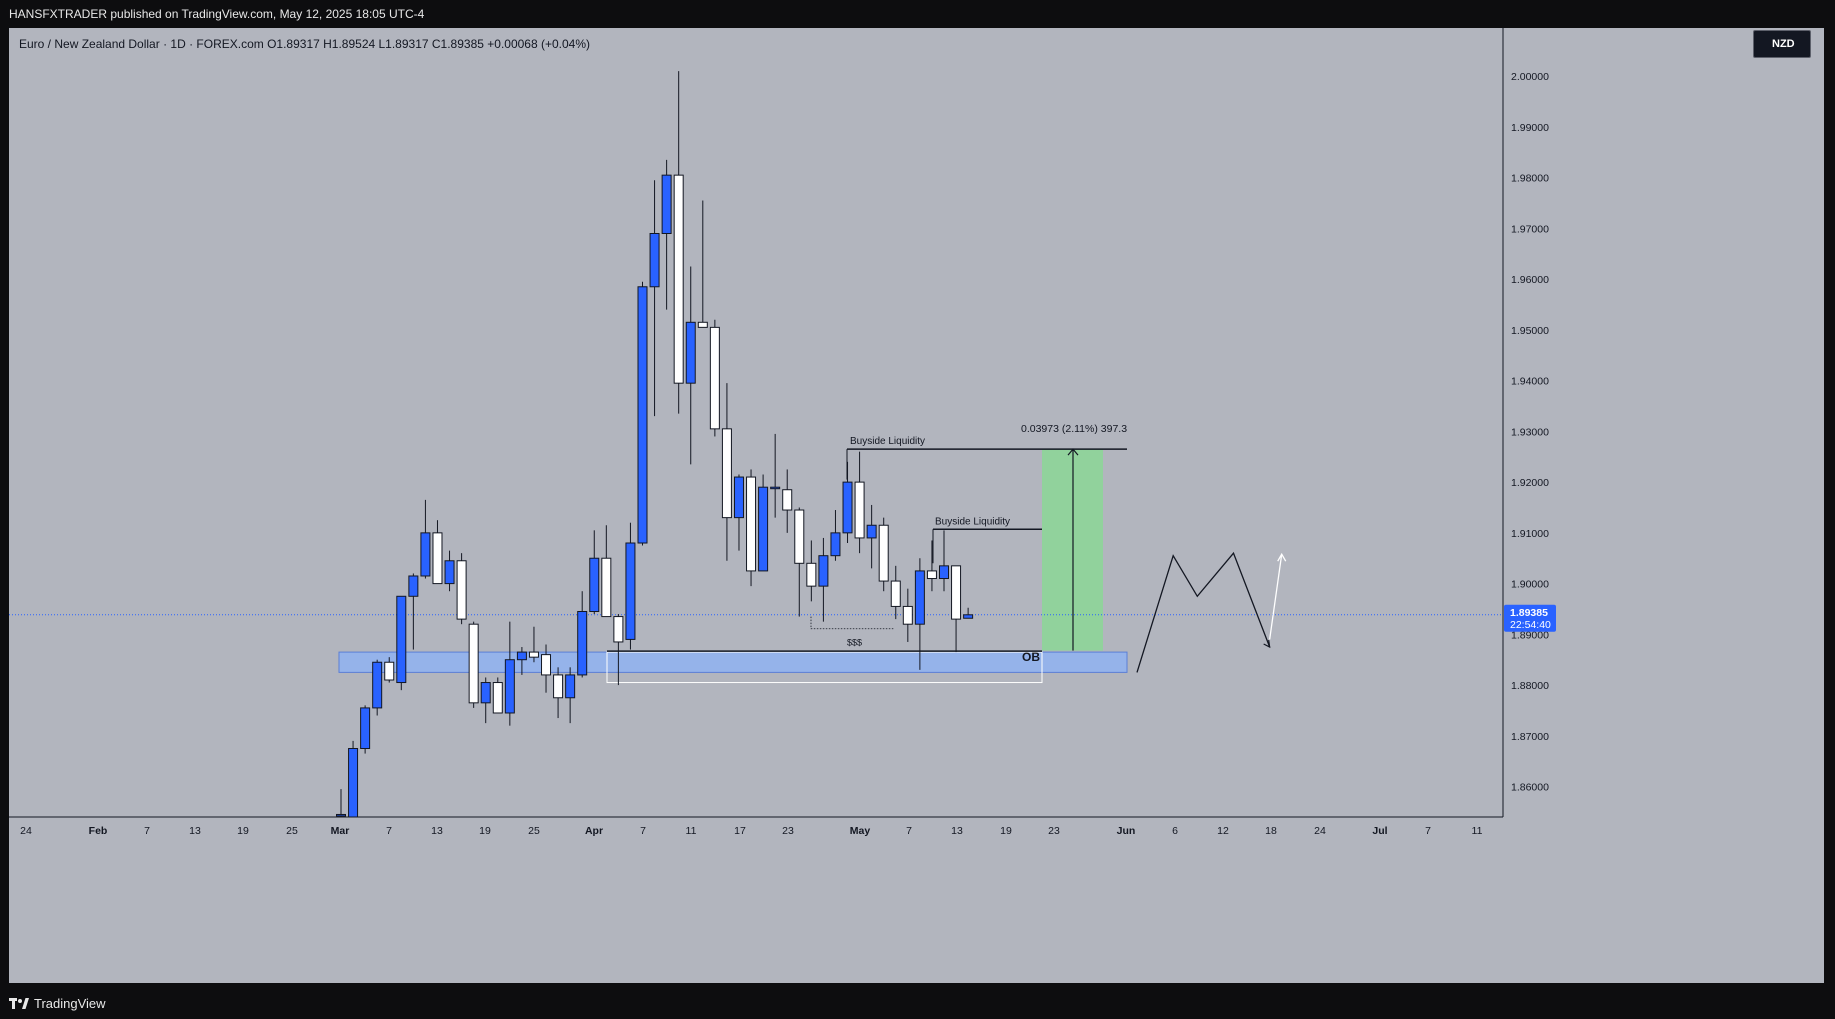  Describe the element at coordinates (740, 831) in the screenshot. I see `time-tick-label: 17` at that location.